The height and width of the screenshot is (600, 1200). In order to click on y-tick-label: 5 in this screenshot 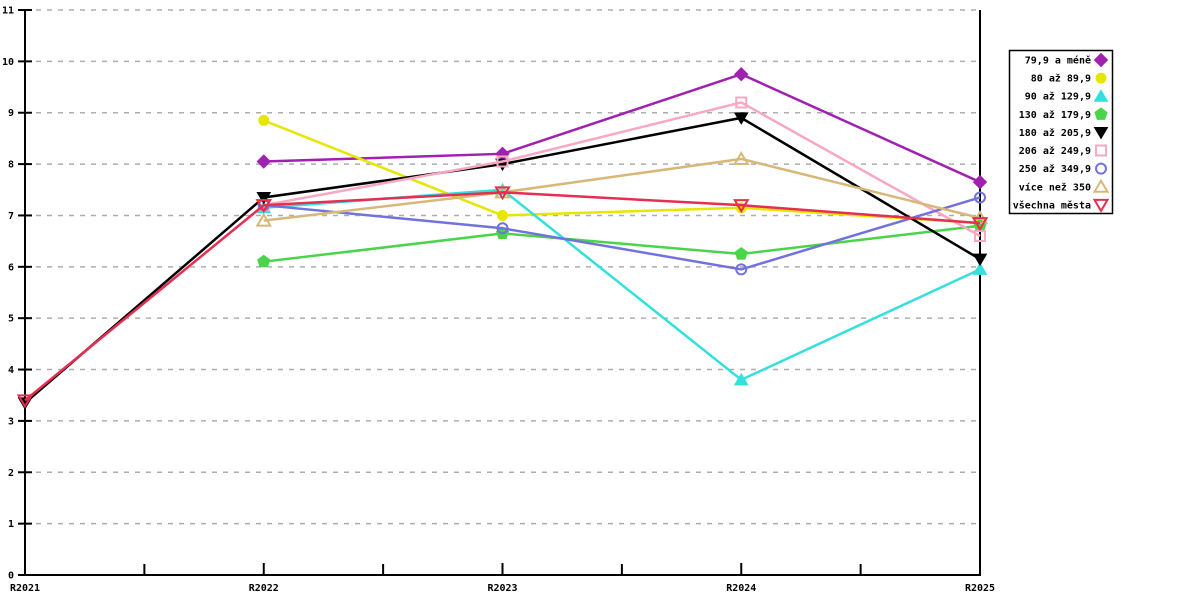, I will do `click(11, 319)`.